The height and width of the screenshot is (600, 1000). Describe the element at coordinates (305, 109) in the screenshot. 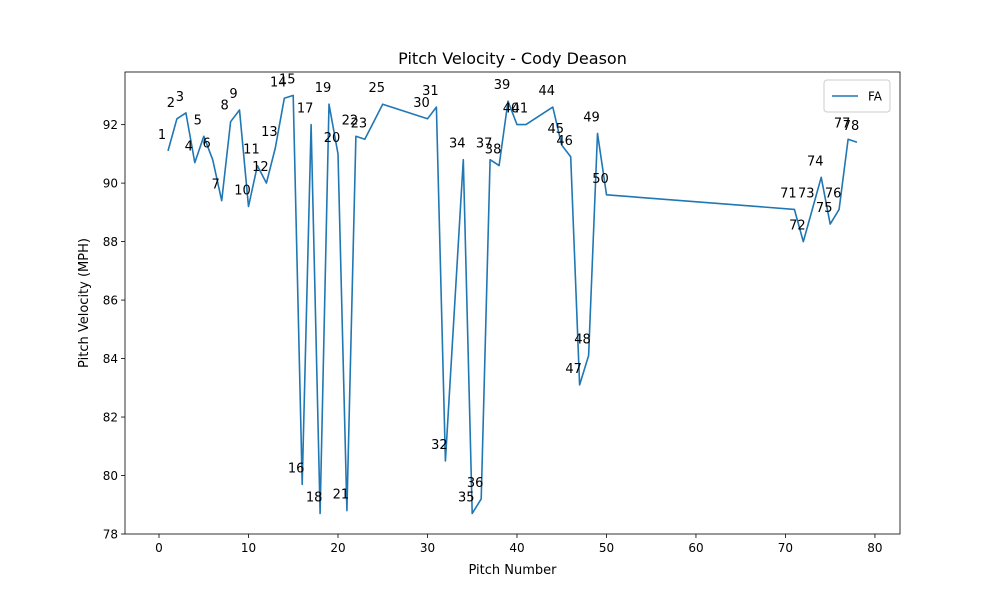

I see `point-label: 17` at that location.